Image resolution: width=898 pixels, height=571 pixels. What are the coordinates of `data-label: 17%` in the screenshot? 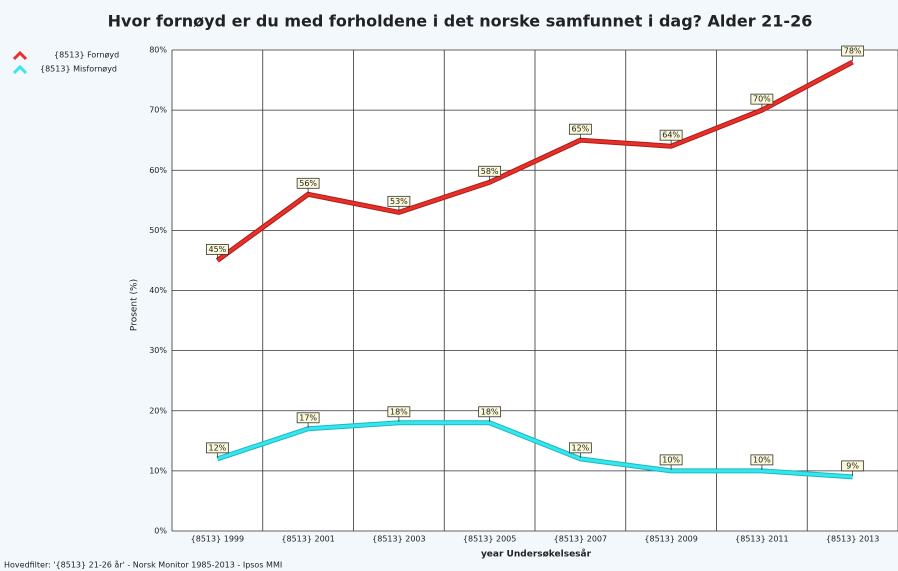 It's located at (308, 417).